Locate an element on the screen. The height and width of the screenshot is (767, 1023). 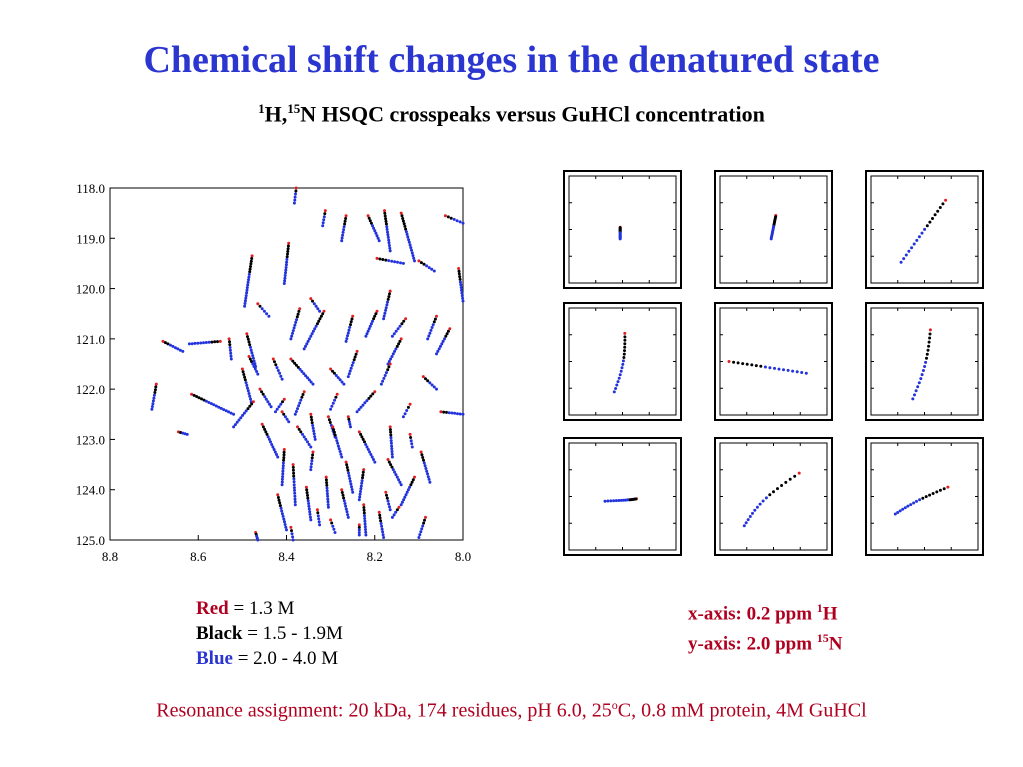
y-tick-label: 124.0 is located at coordinates (90, 490).